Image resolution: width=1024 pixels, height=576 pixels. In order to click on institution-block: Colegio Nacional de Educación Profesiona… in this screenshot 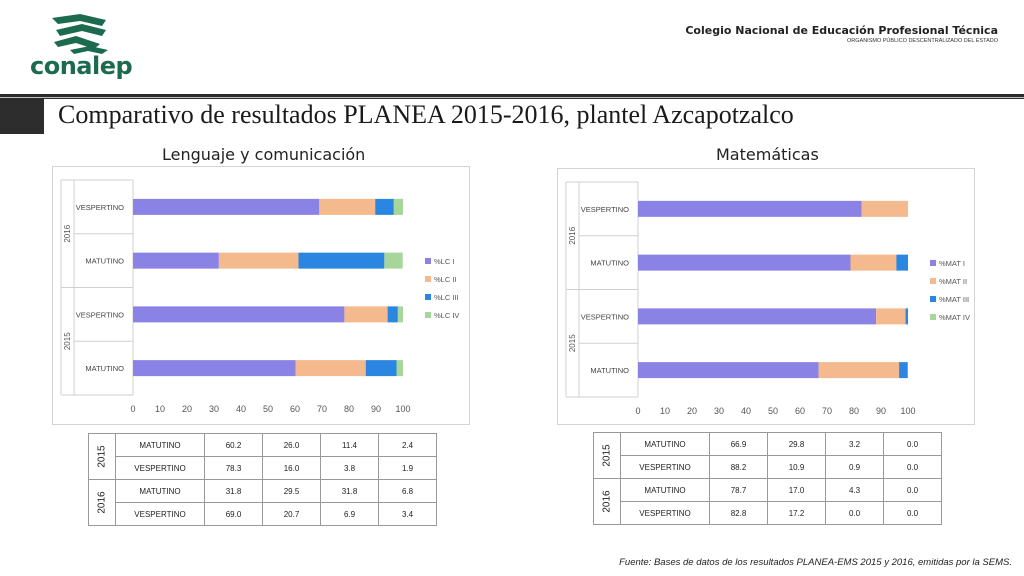, I will do `click(841, 34)`.